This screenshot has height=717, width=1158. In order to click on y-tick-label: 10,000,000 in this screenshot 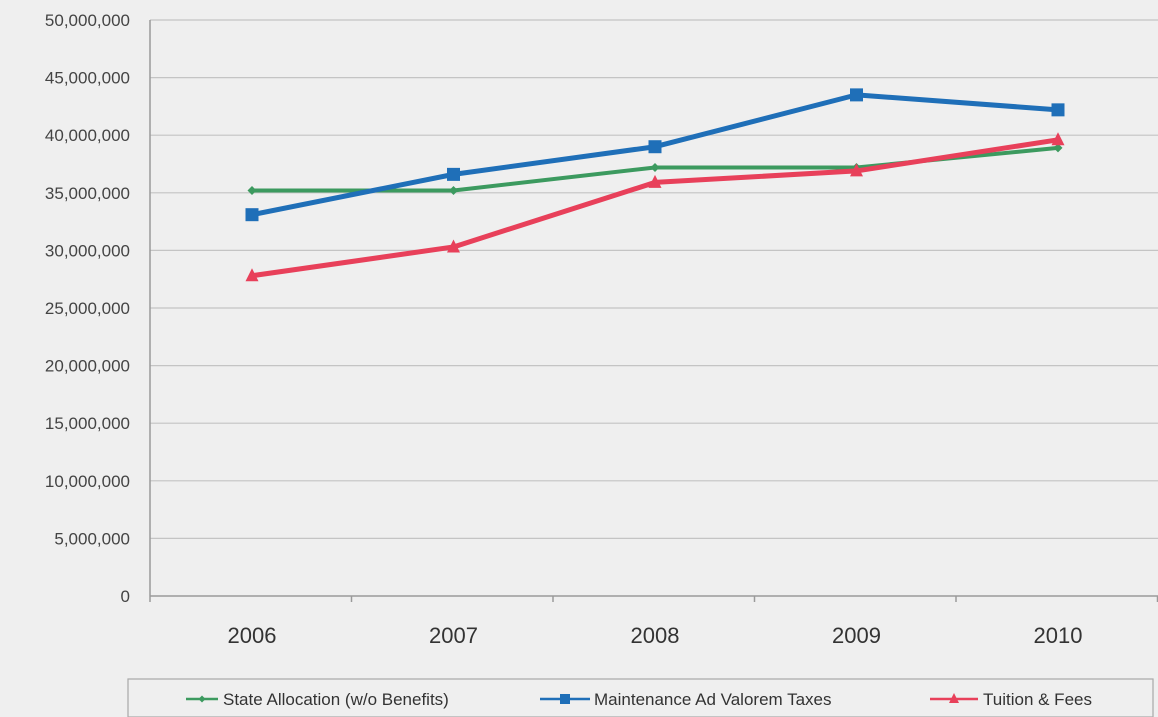, I will do `click(87, 481)`.